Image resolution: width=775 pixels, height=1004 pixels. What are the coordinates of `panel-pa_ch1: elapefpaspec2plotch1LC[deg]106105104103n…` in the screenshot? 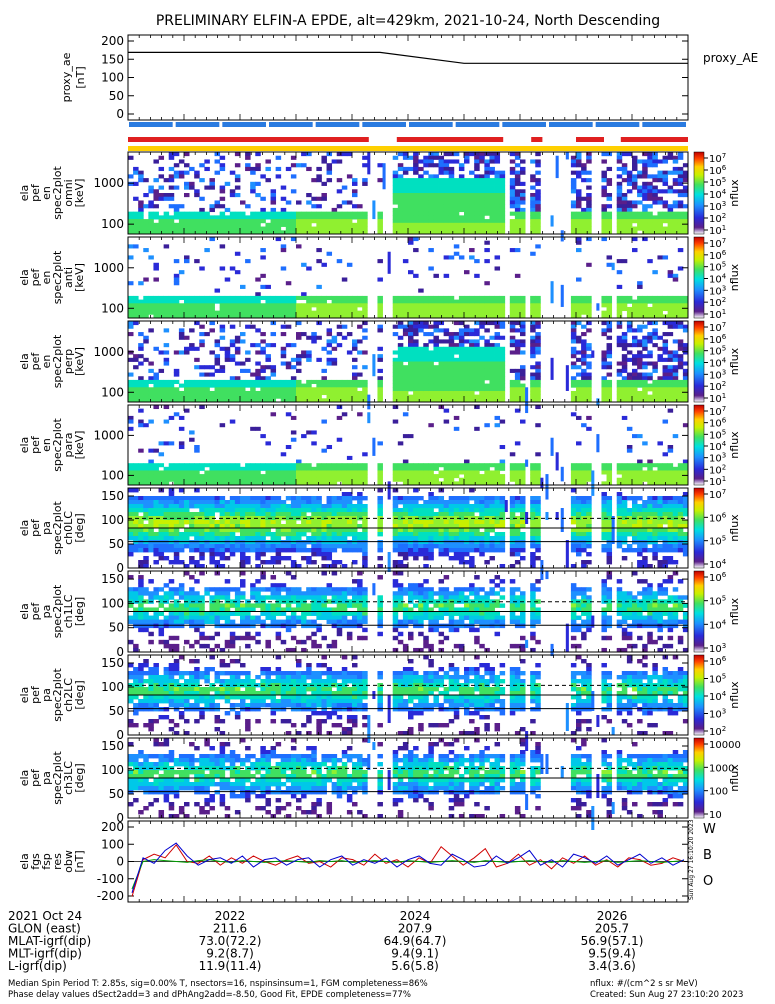 It's located at (379, 615).